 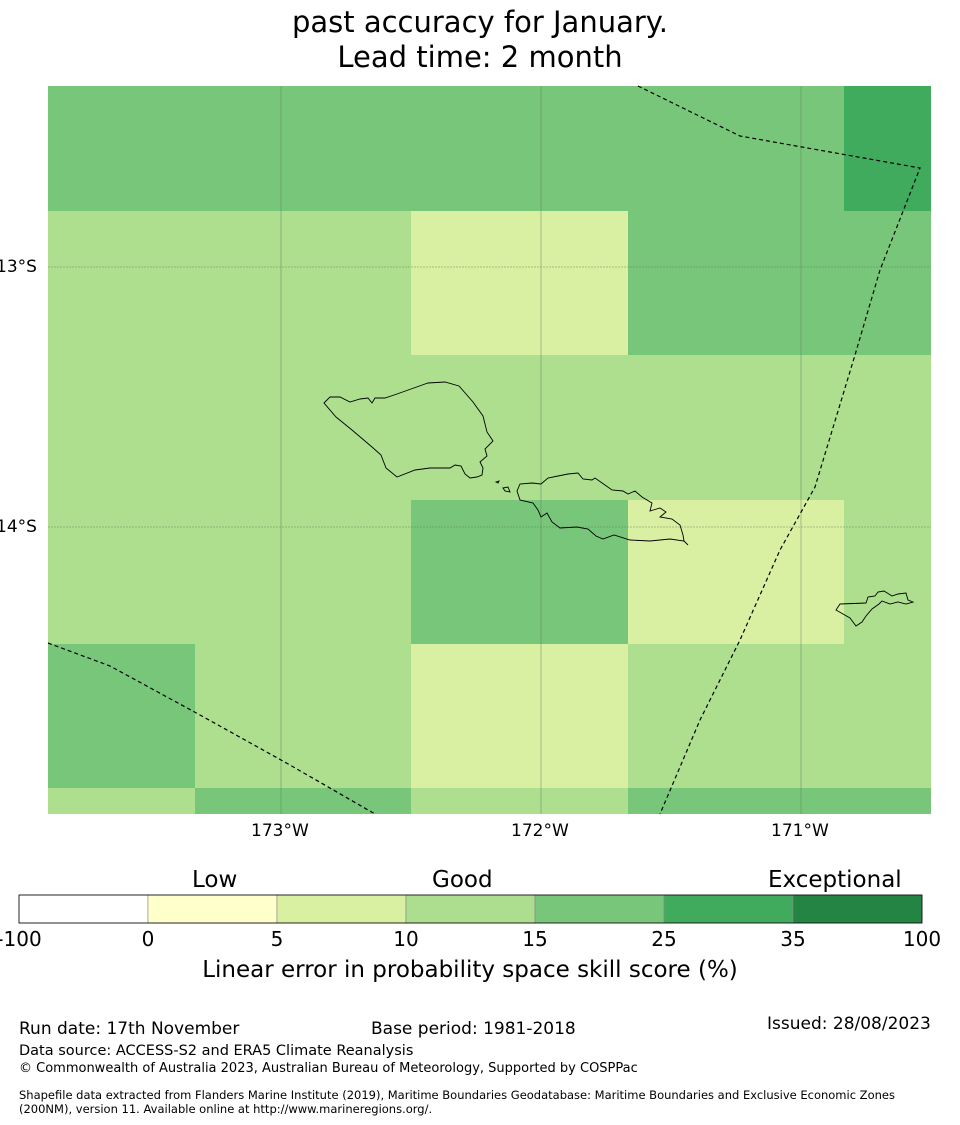 What do you see at coordinates (793, 939) in the screenshot?
I see `colorbar-tick-label: 35` at bounding box center [793, 939].